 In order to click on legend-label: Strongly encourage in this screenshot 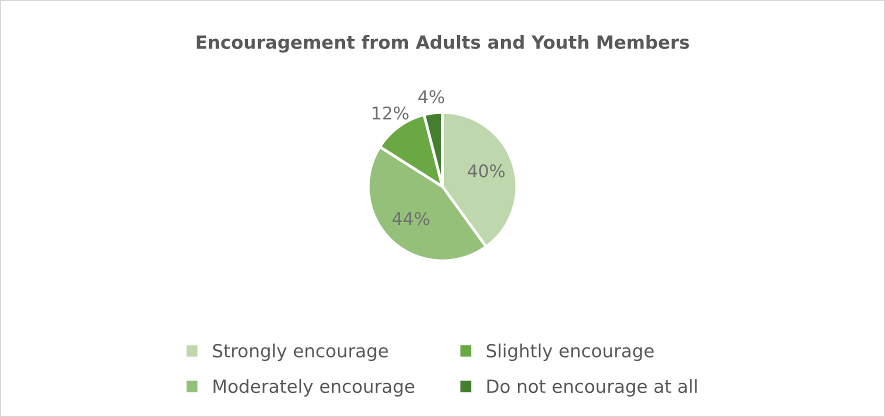, I will do `click(300, 353)`.